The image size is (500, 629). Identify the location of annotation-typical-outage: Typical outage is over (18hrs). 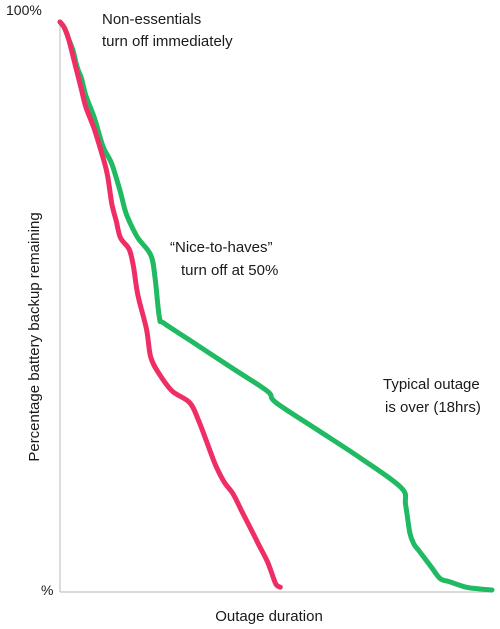
(432, 396).